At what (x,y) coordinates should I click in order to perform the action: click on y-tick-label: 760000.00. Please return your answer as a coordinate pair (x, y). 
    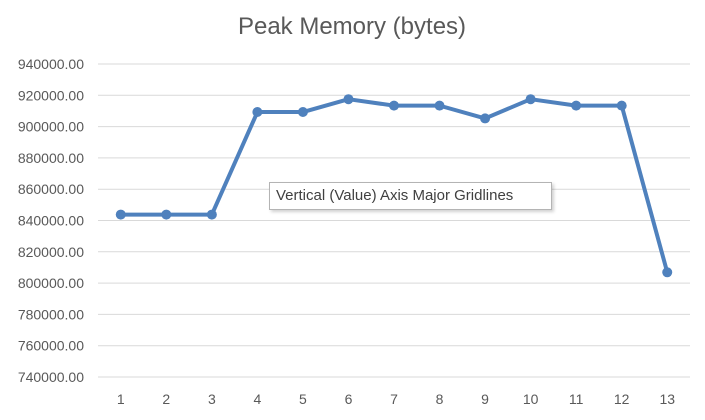
    Looking at the image, I should click on (51, 346).